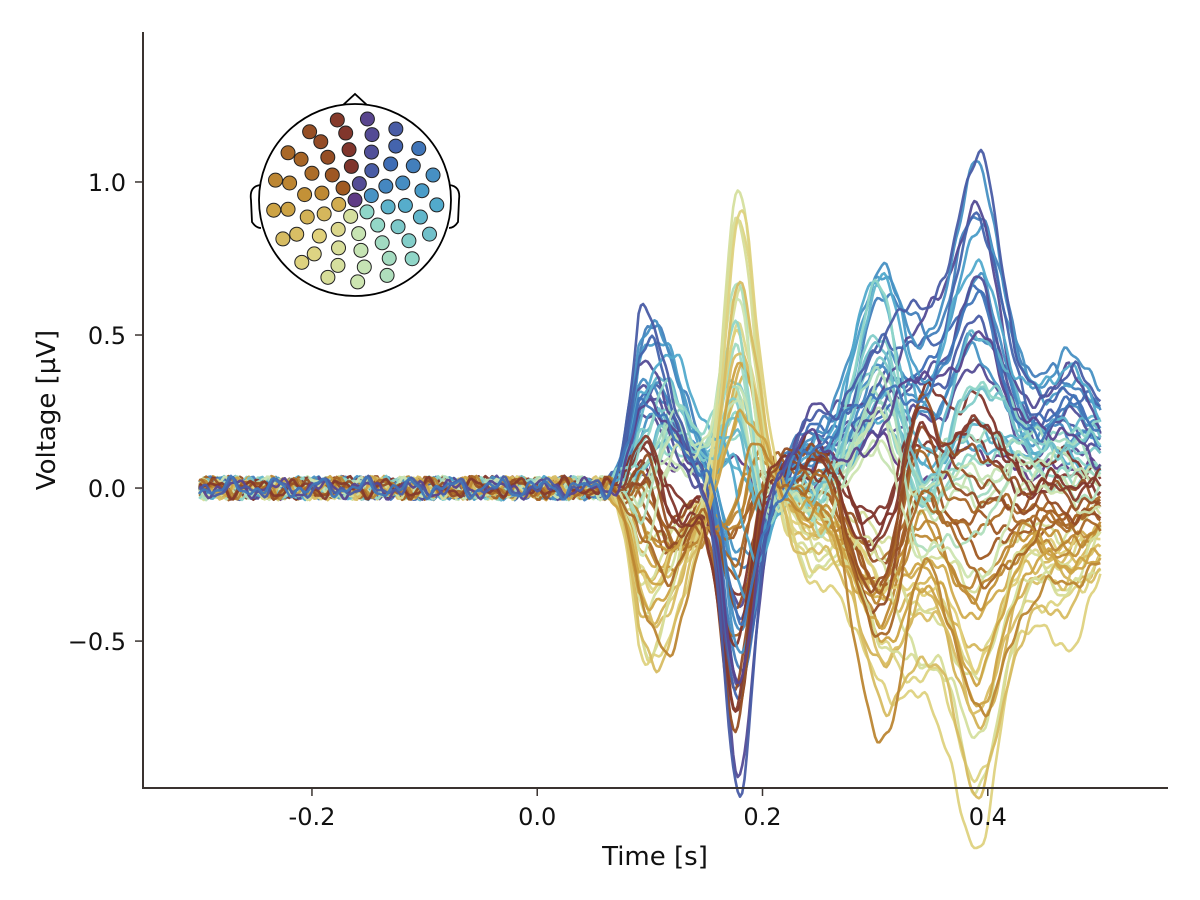 The width and height of the screenshot is (1200, 900). Describe the element at coordinates (107, 489) in the screenshot. I see `y-tick-label: 0.0` at that location.